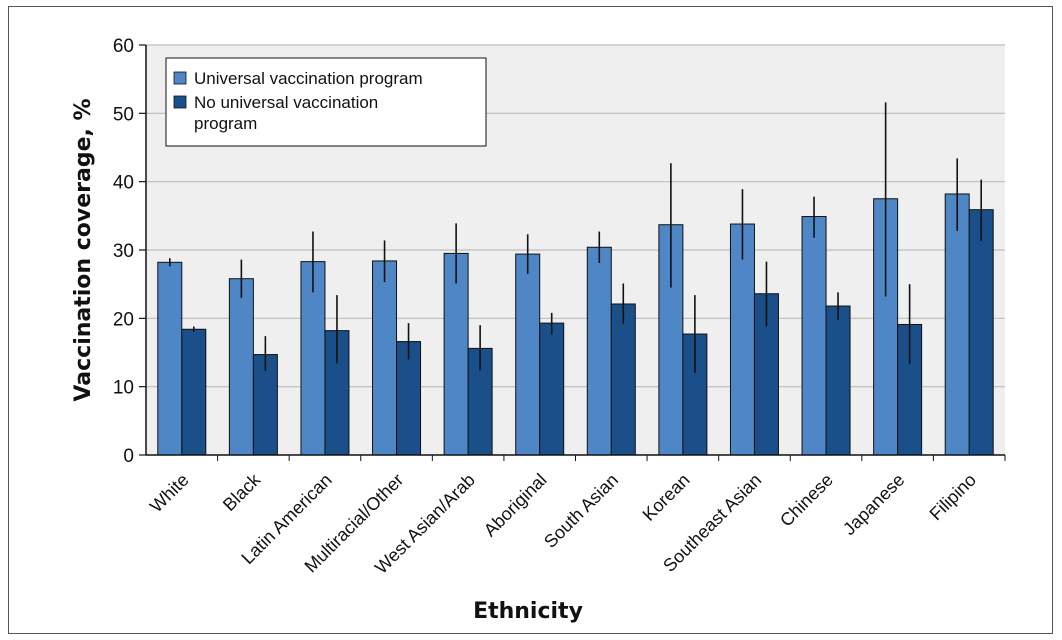 Image resolution: width=1062 pixels, height=640 pixels. What do you see at coordinates (83, 249) in the screenshot?
I see `y-axis-title: Vaccination coverage, %` at bounding box center [83, 249].